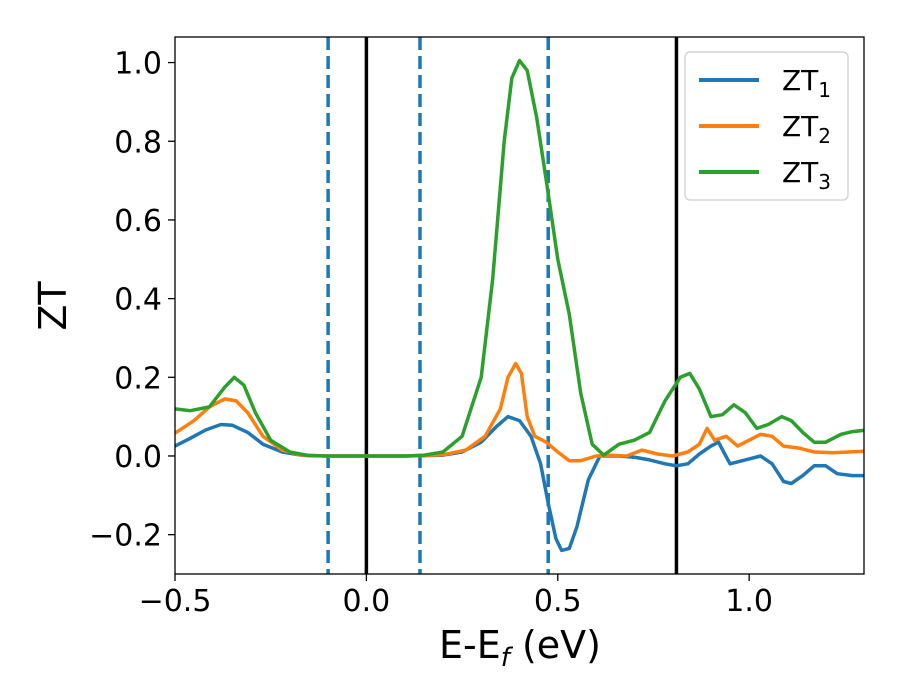 Image resolution: width=900 pixels, height=700 pixels. What do you see at coordinates (53, 306) in the screenshot?
I see `y-axis-label: ZT` at bounding box center [53, 306].